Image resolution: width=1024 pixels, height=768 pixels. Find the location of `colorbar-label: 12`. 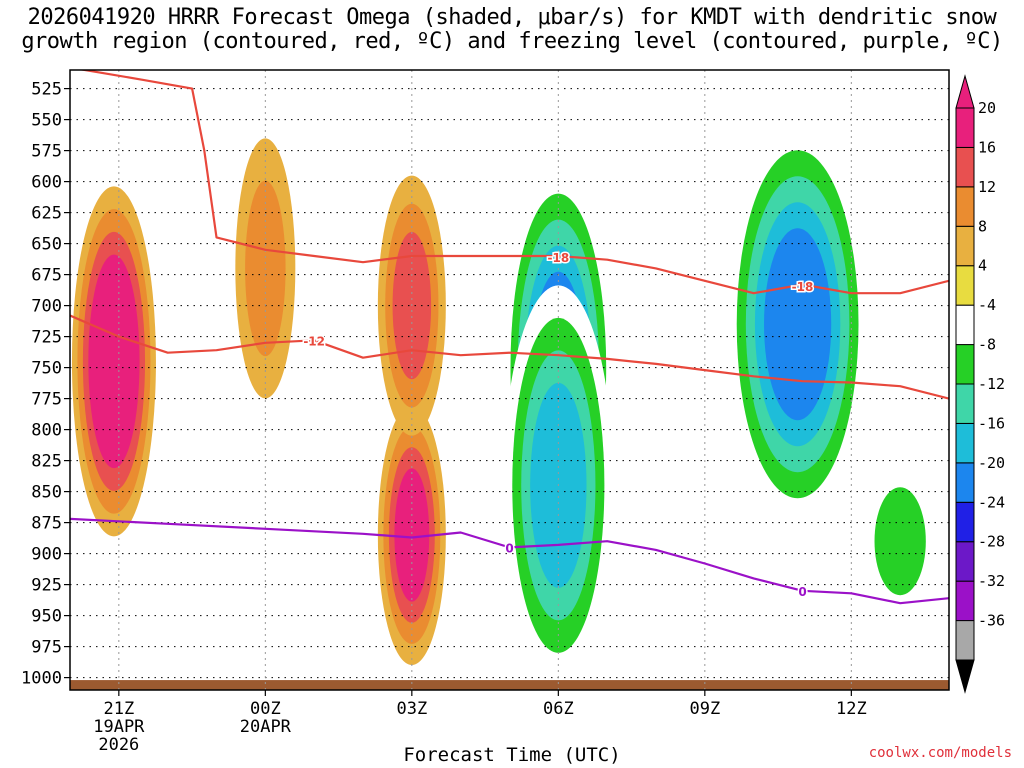

colorbar-label: 12 is located at coordinates (987, 187).